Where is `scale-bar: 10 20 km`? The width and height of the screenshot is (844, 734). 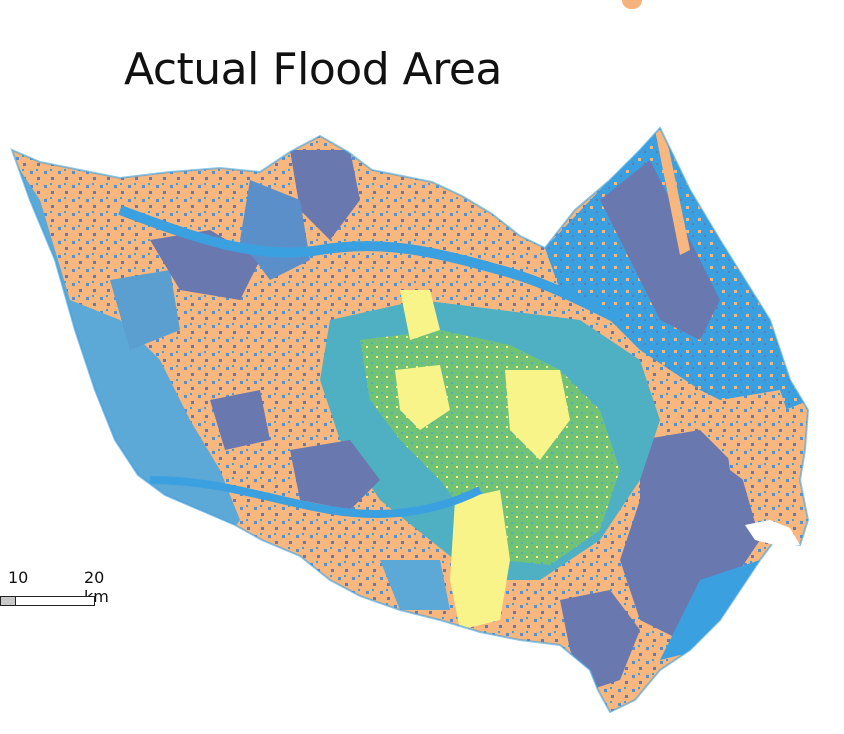
scale-bar: 10 20 km is located at coordinates (60, 590).